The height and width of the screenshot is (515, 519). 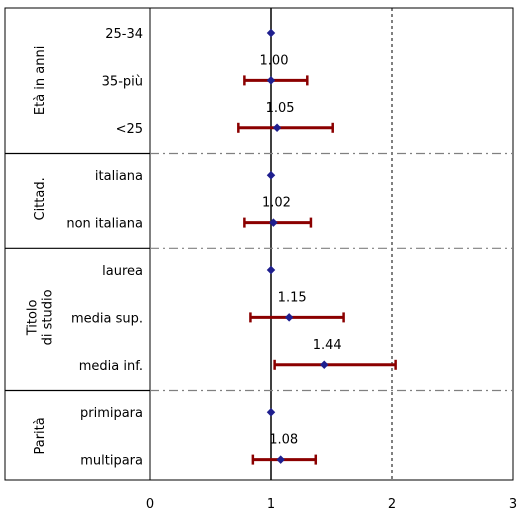 I want to click on value-label: 1.08, so click(x=283, y=440).